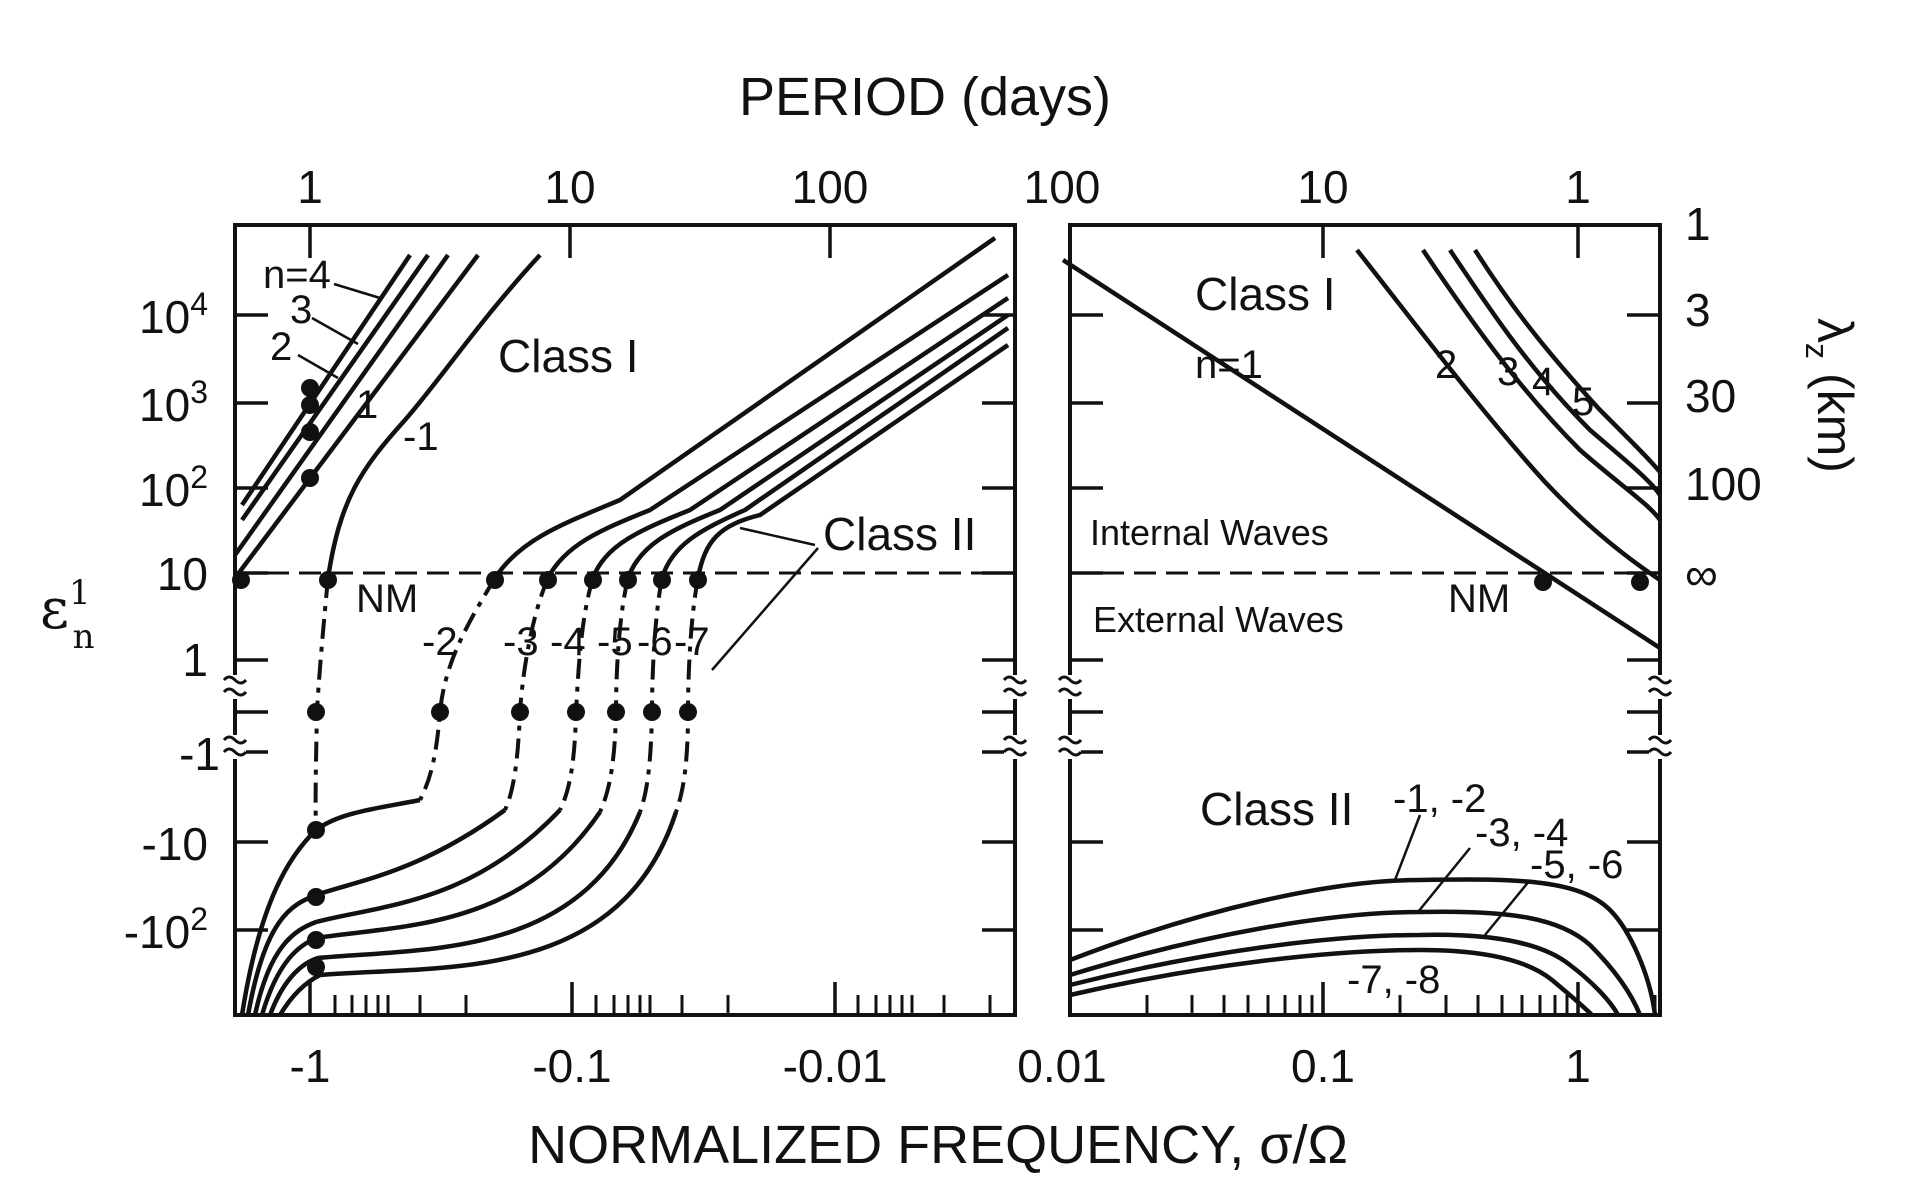 Image resolution: width=1916 pixels, height=1179 pixels. I want to click on right-class1-curves, so click(1361, 449).